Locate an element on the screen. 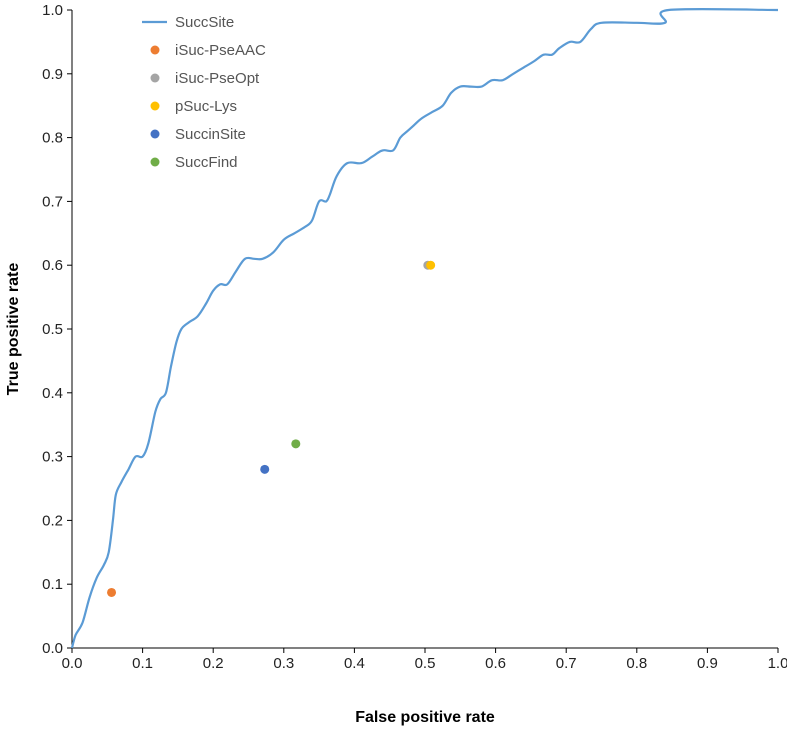 The height and width of the screenshot is (730, 787). legend-swatch-succfind is located at coordinates (155, 162).